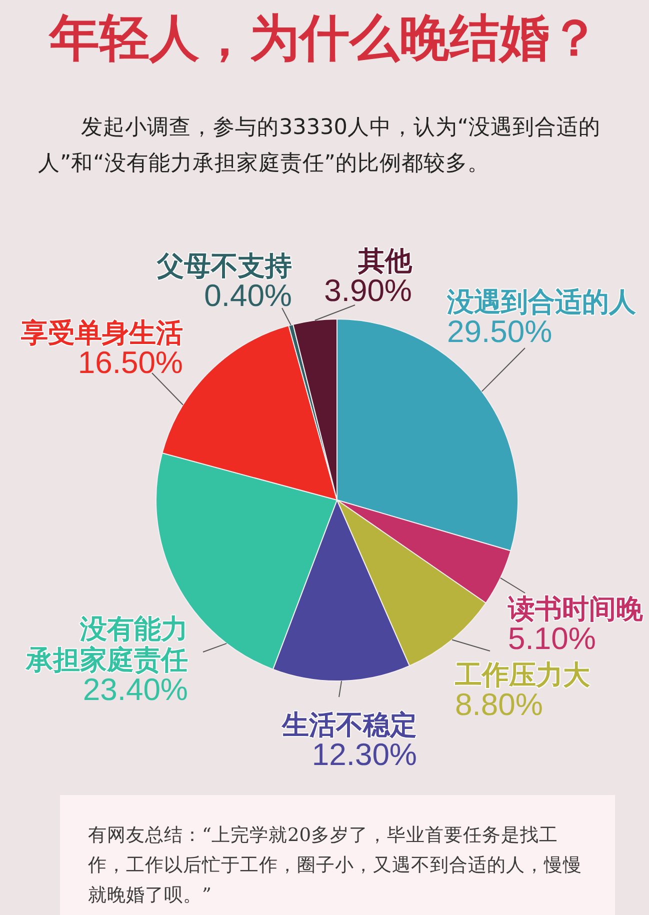 The width and height of the screenshot is (649, 915). Describe the element at coordinates (320, 146) in the screenshot. I see `chart-subtitle: 发起小调查，参与的33330人中，认为“没遇到合适的人”和“没有能力承担家庭责任”的比例都较多。` at that location.